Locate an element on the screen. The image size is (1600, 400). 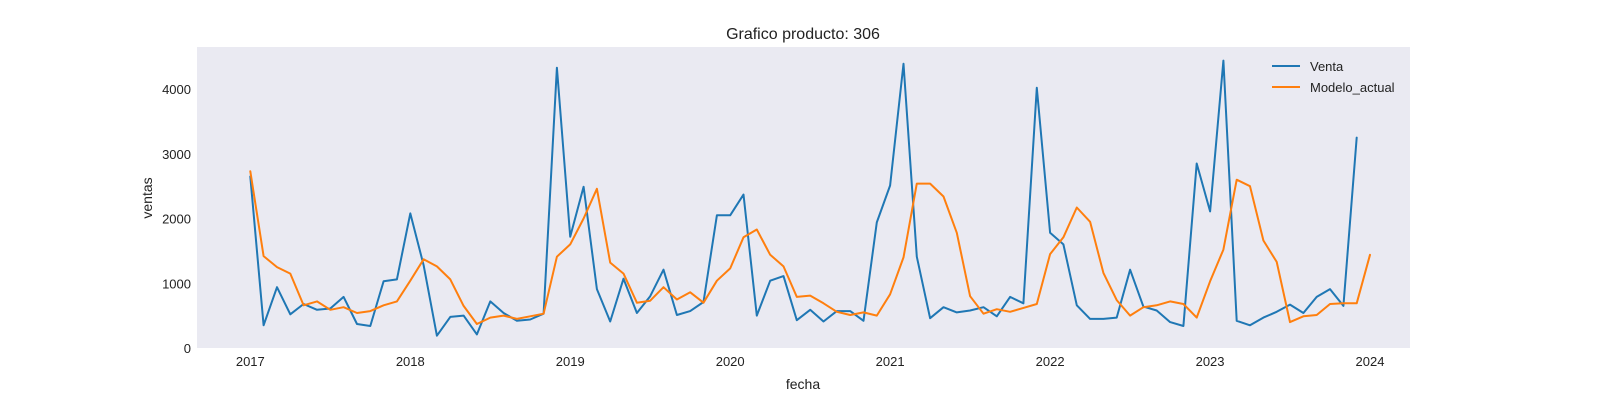
x-tick-label: 2018 is located at coordinates (410, 361).